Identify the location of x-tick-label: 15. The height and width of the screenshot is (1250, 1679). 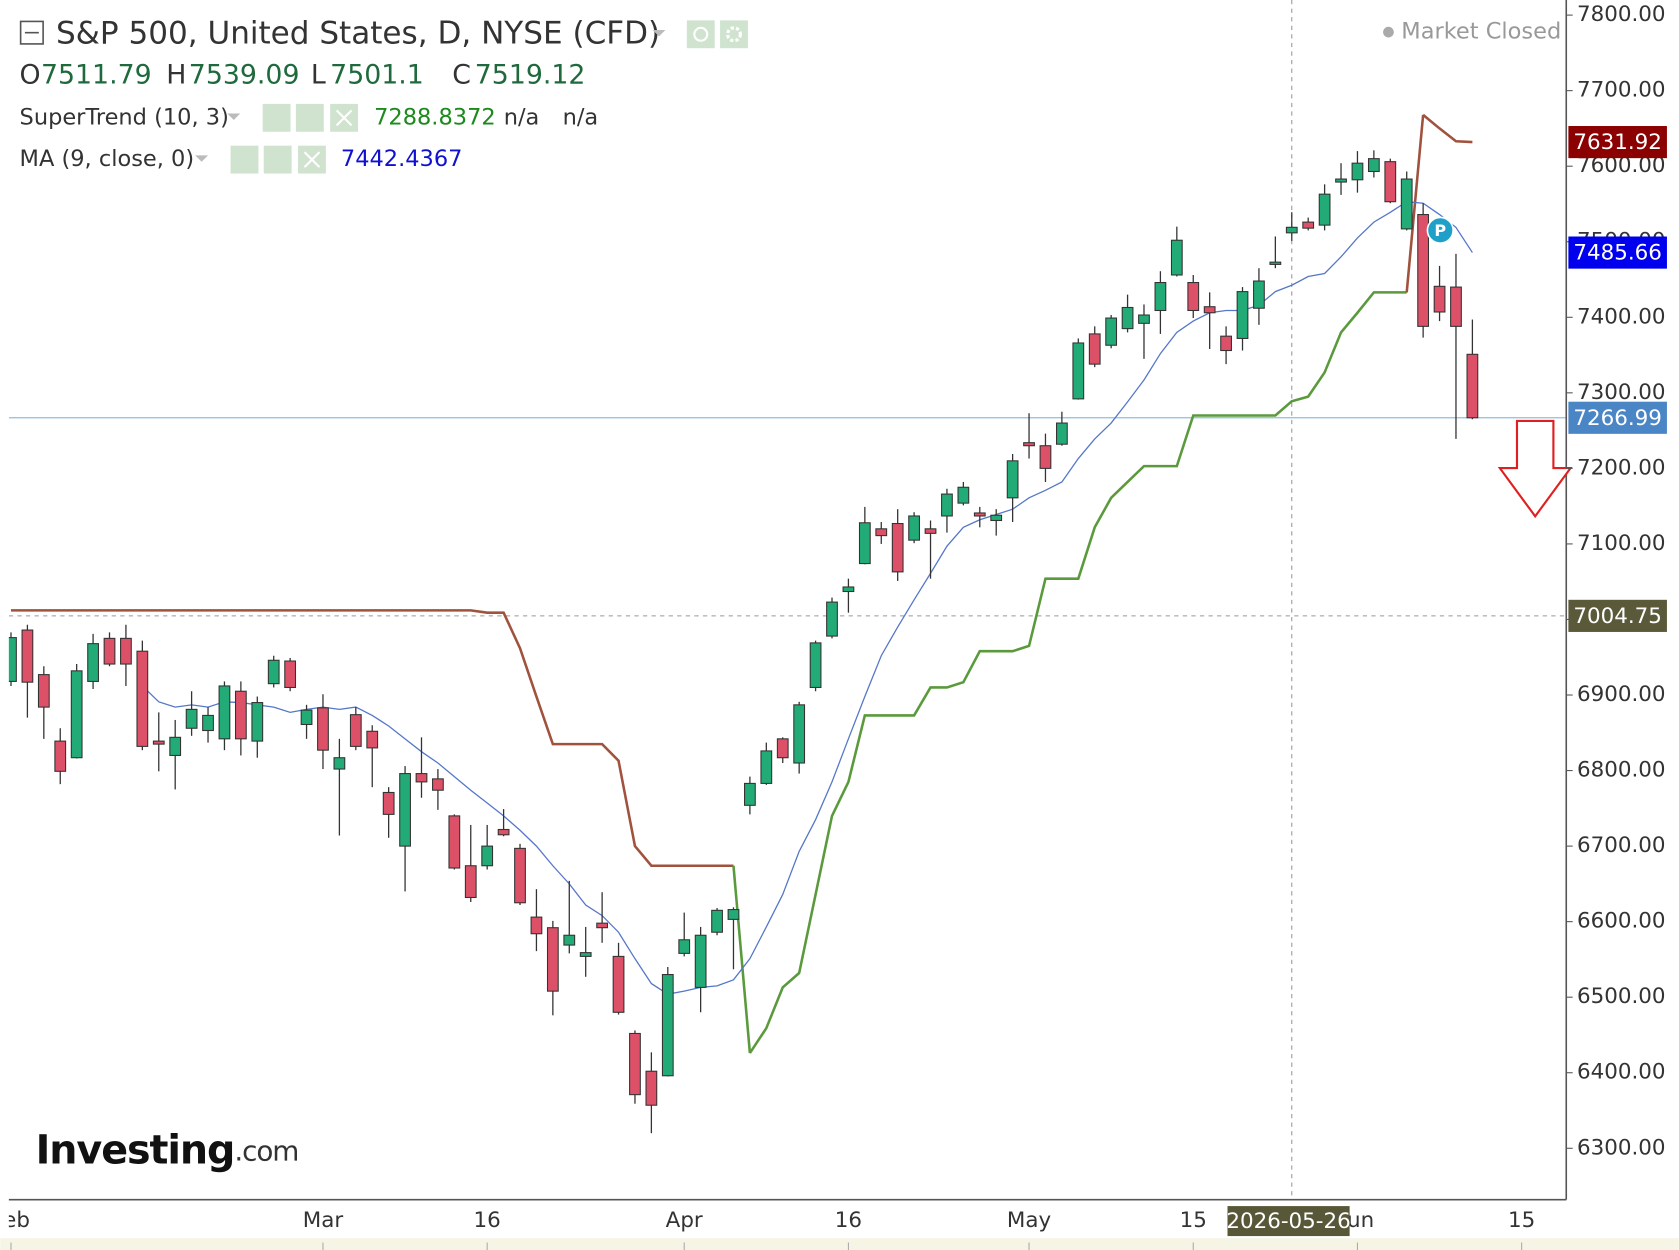
(1193, 1220).